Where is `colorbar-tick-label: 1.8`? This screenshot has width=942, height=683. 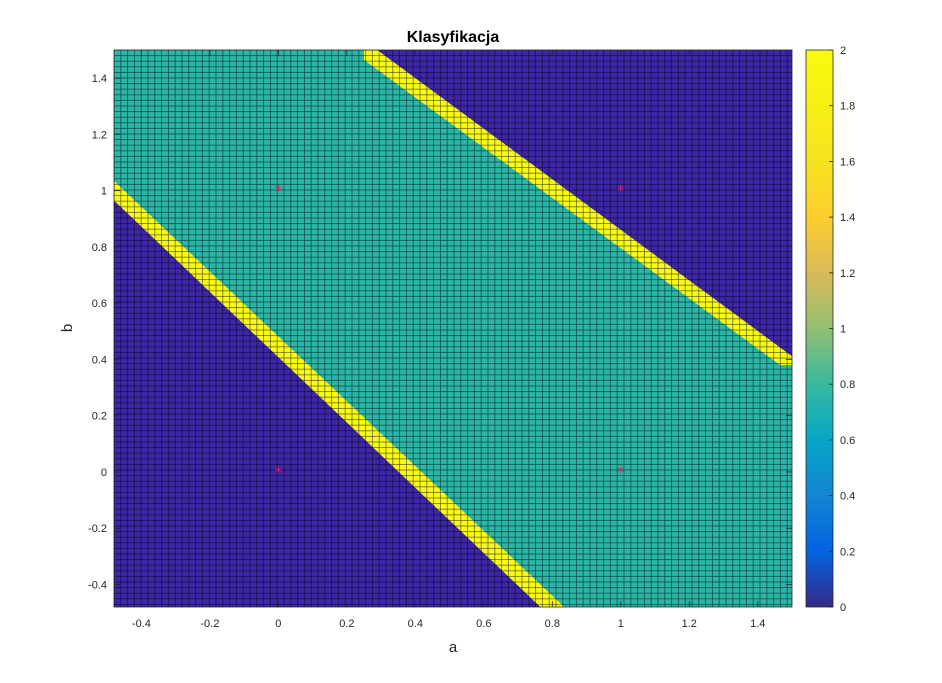 colorbar-tick-label: 1.8 is located at coordinates (847, 107).